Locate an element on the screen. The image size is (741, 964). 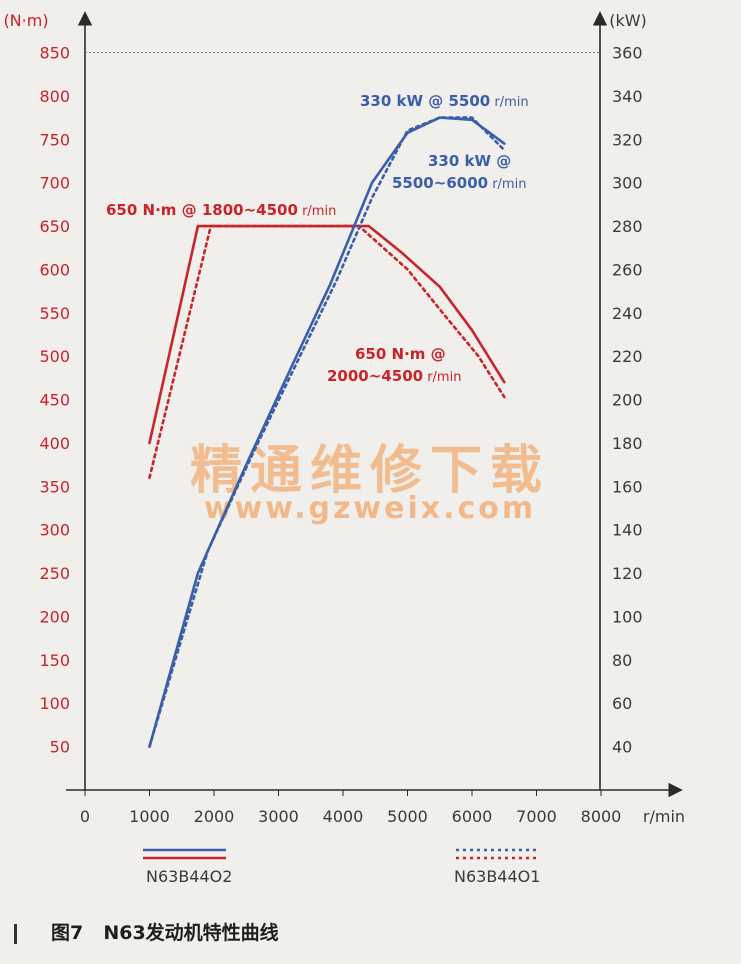
figure-caption: 图7 N63发动机特性曲线 is located at coordinates (146, 931).